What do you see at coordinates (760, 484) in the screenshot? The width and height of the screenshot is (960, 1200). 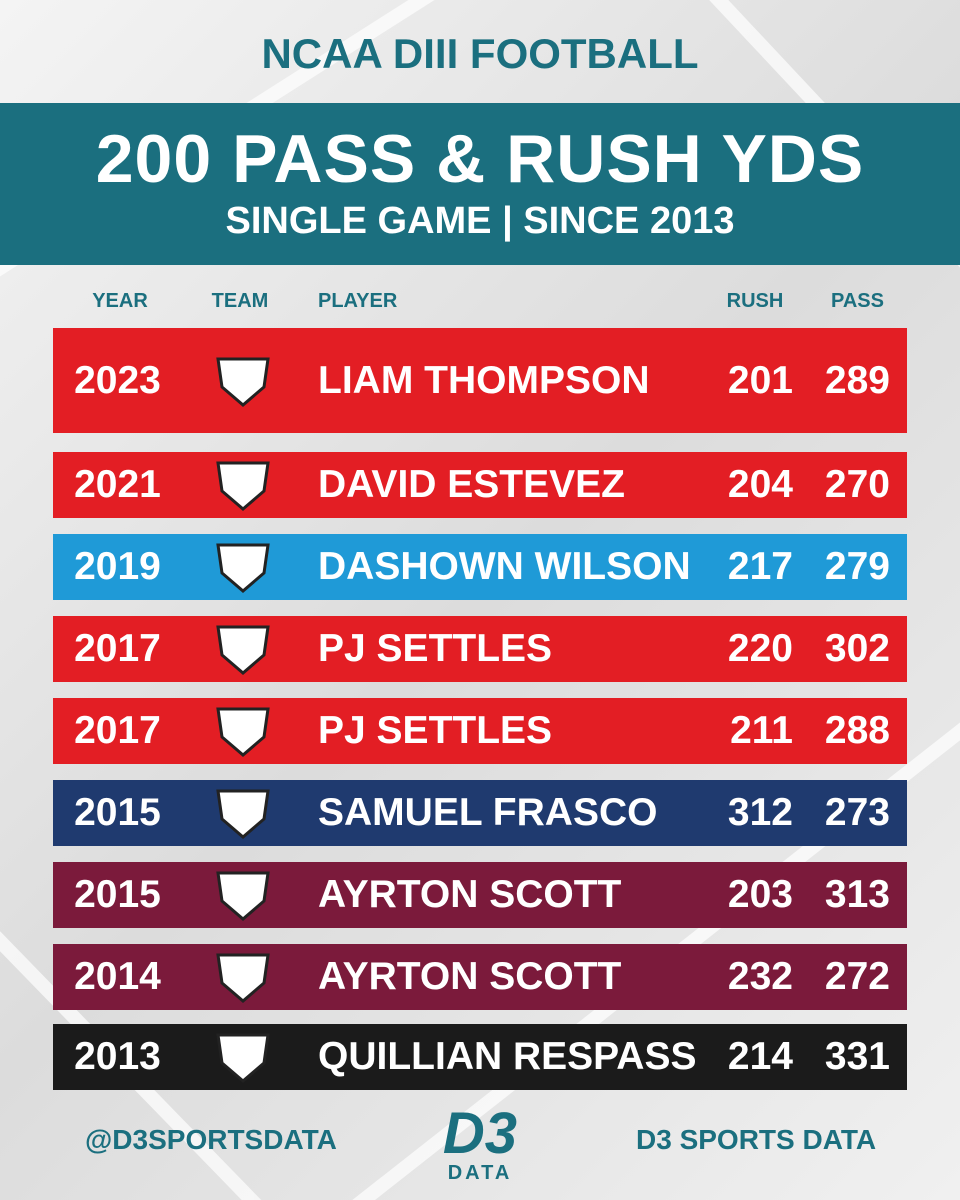 I see `rush: 204` at bounding box center [760, 484].